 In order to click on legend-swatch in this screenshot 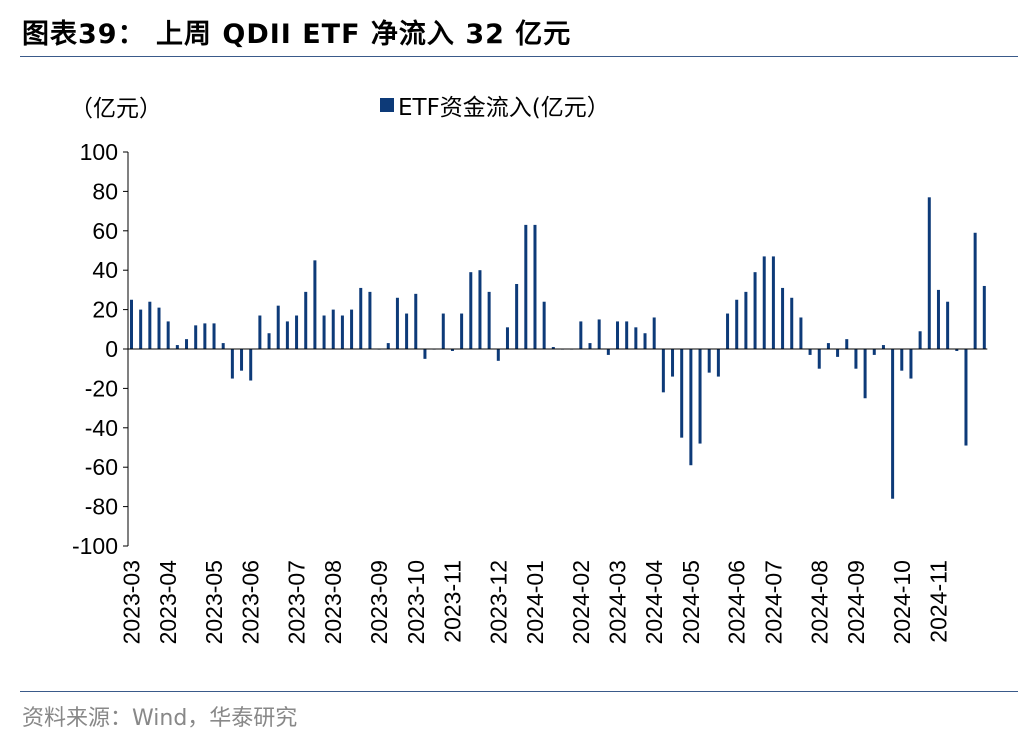, I will do `click(387, 105)`.